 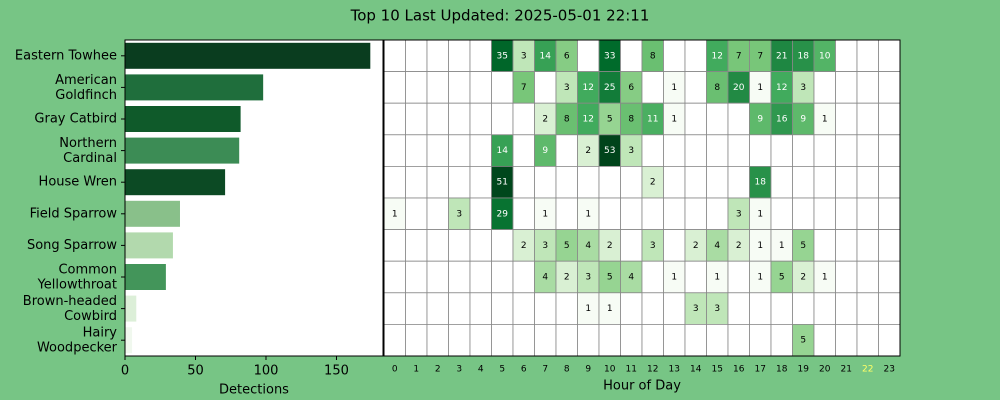 I want to click on y-tick-label: Song Sparrow, so click(x=72, y=245).